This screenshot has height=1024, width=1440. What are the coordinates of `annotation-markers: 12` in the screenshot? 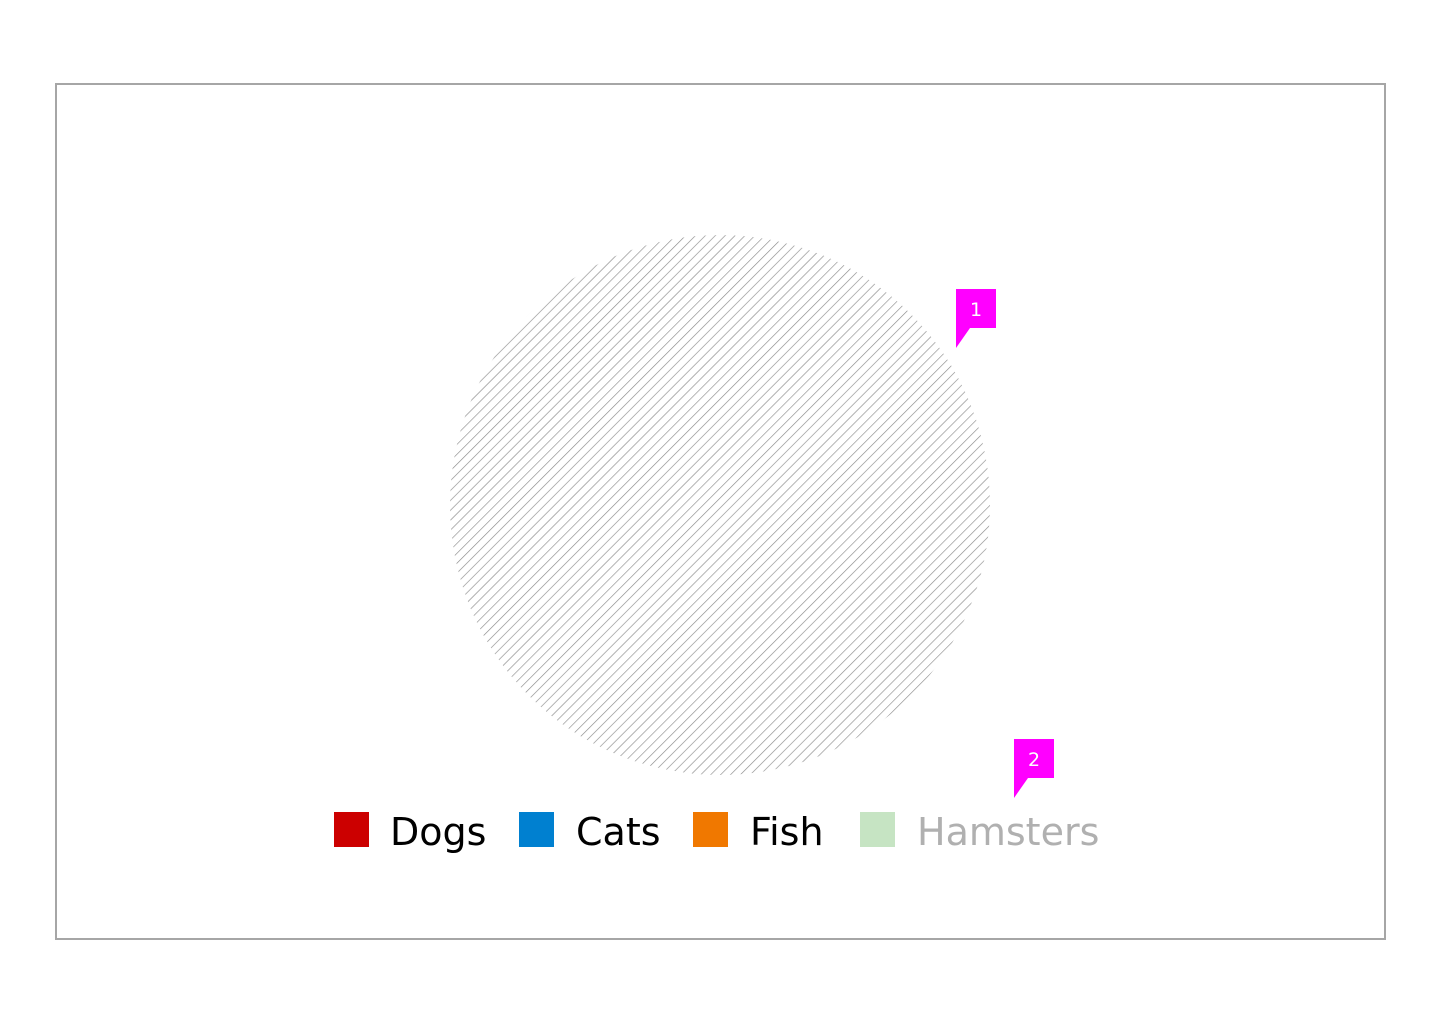 It's located at (1005, 543).